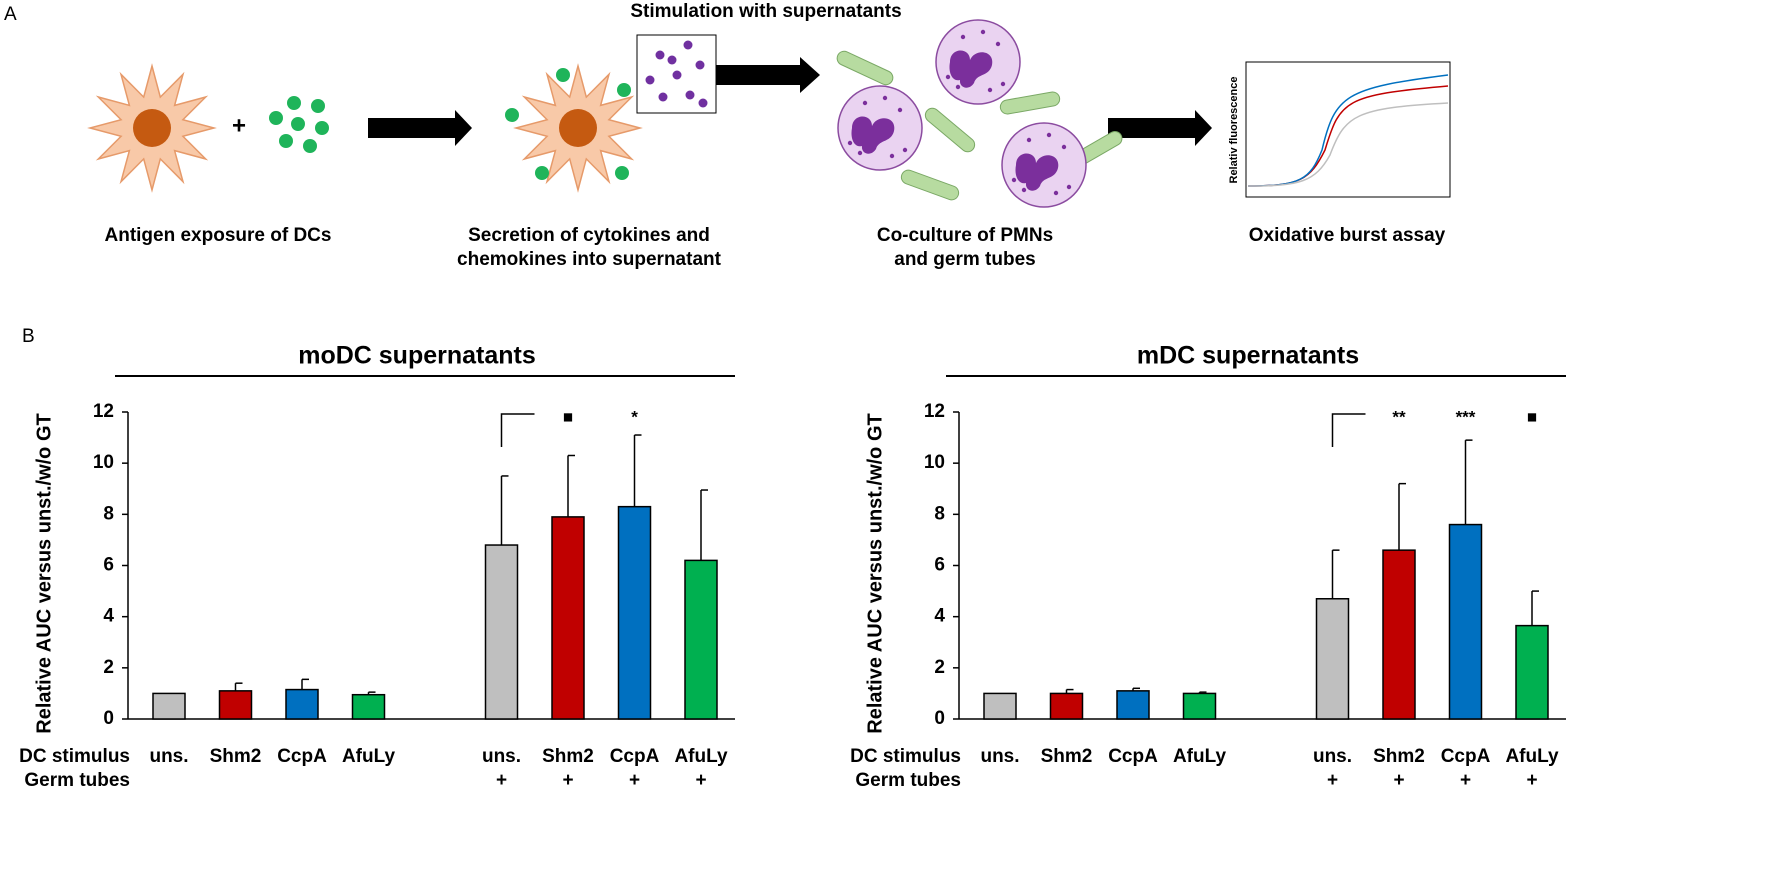  What do you see at coordinates (964, 259) in the screenshot?
I see `step-caption: and germ tubes` at bounding box center [964, 259].